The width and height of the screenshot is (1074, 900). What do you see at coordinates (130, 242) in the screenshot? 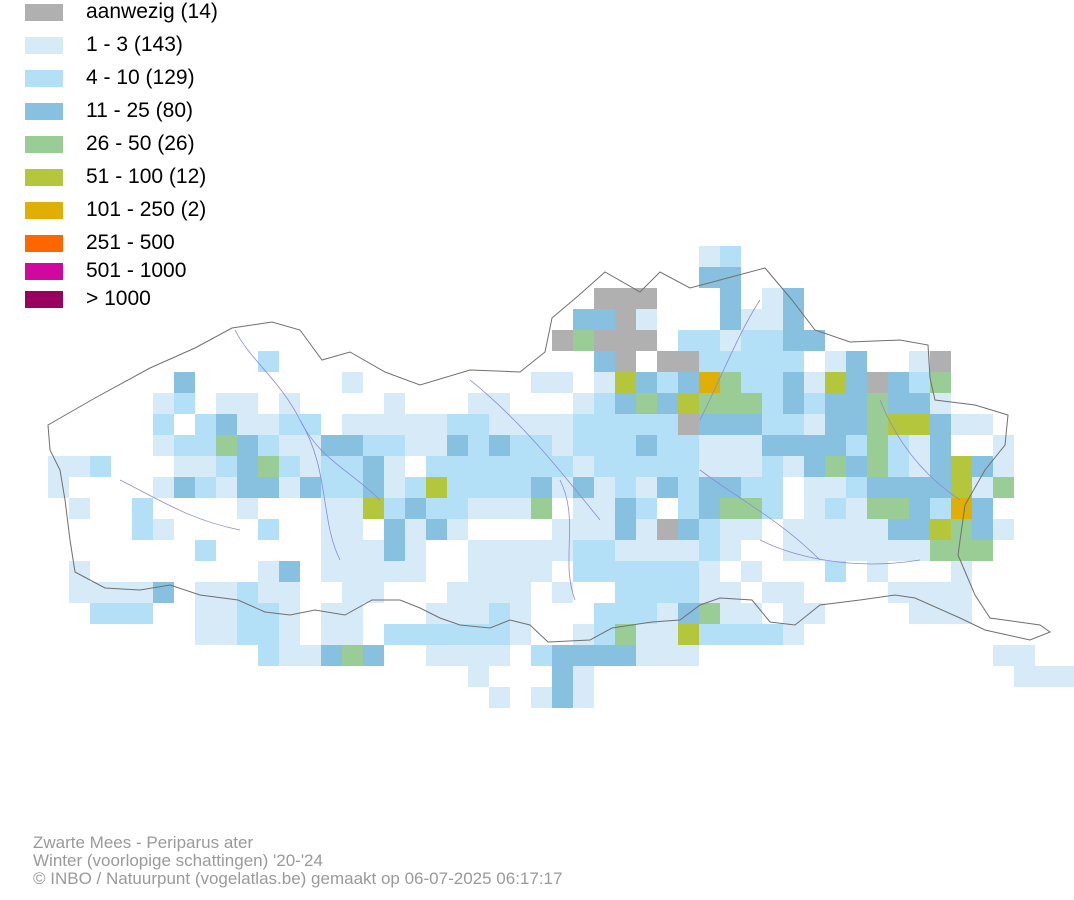
I see `legend-label: 251 - 500` at bounding box center [130, 242].